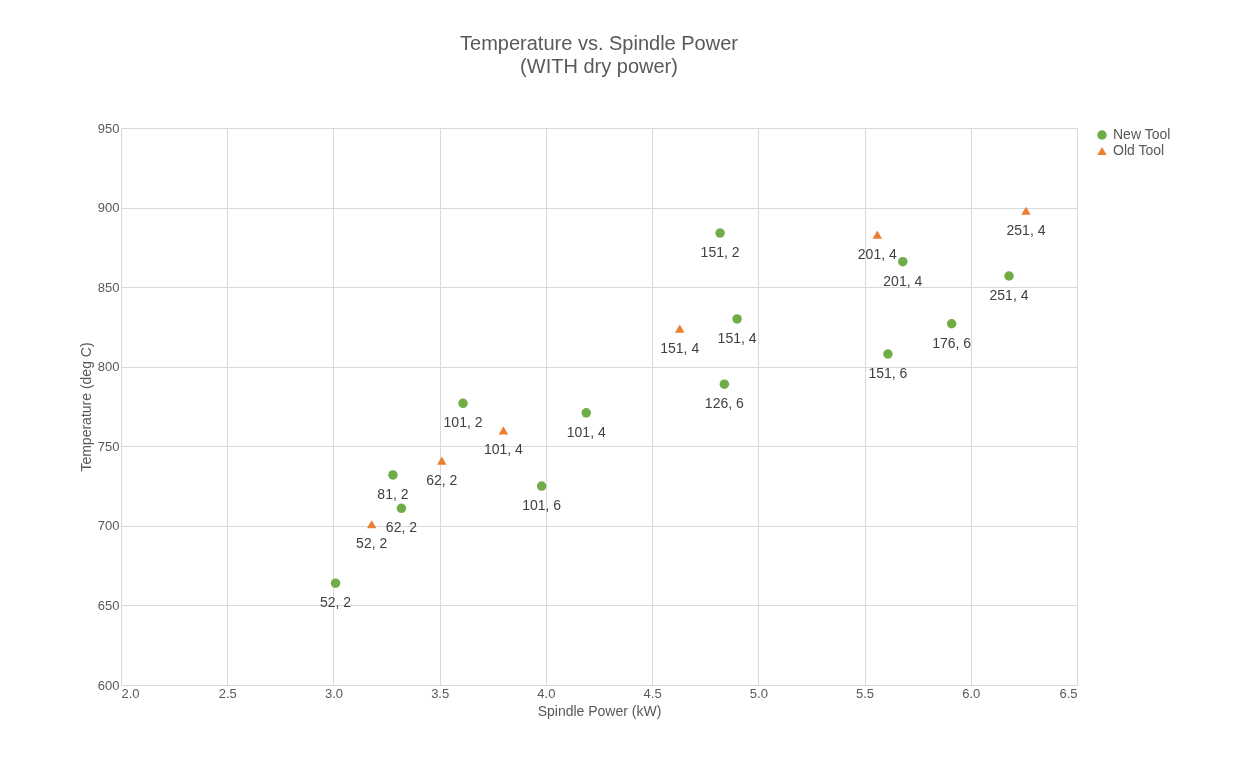 Image resolution: width=1243 pixels, height=784 pixels. I want to click on annotation: 151, 6, so click(888, 372).